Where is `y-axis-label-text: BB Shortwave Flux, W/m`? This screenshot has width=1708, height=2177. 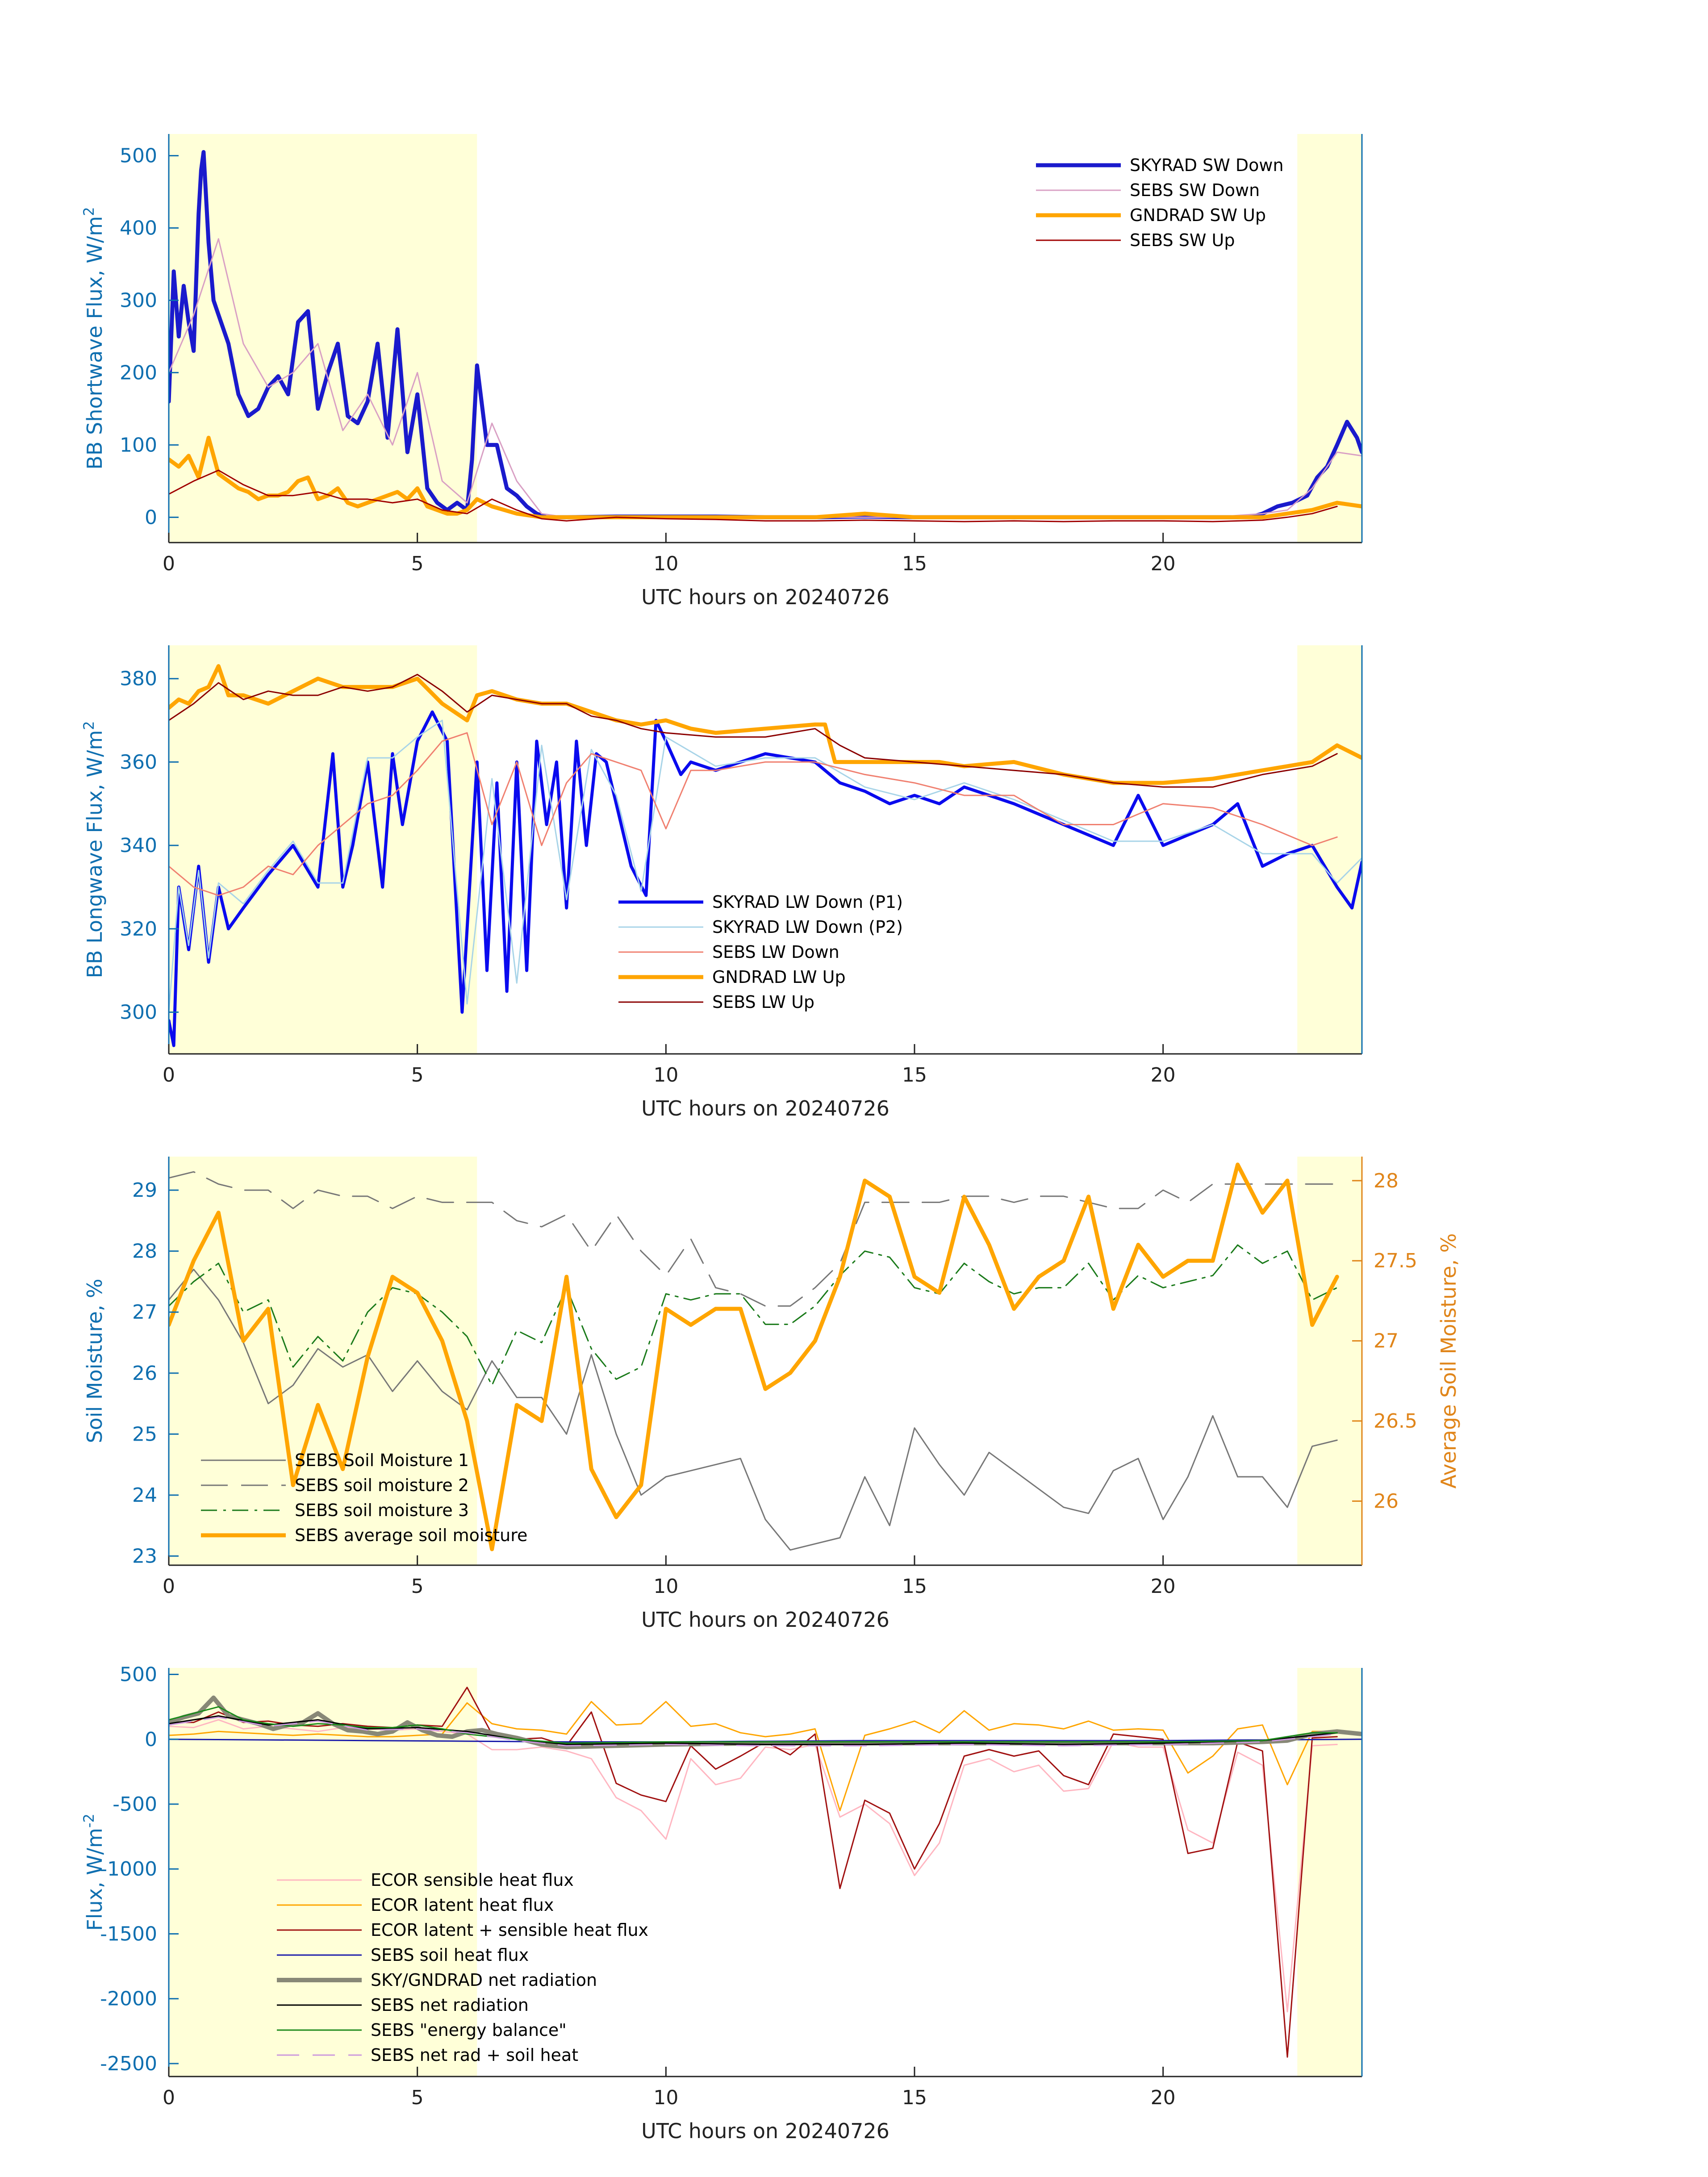
y-axis-label-text: BB Shortwave Flux, W/m is located at coordinates (95, 343).